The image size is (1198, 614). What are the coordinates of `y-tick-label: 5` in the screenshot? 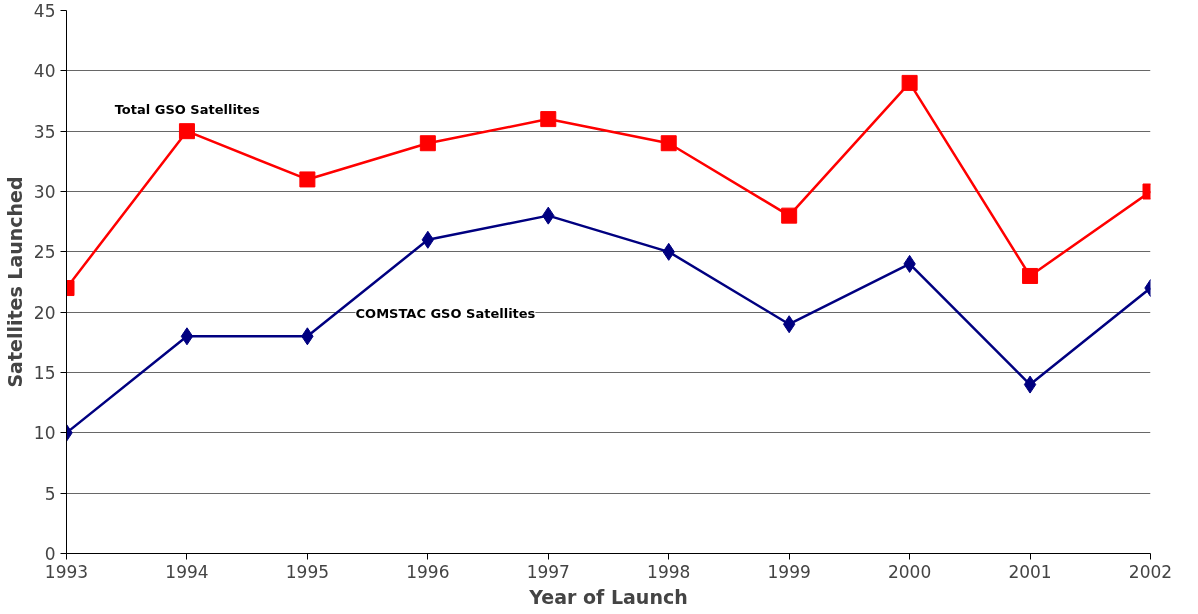 It's located at (50, 493).